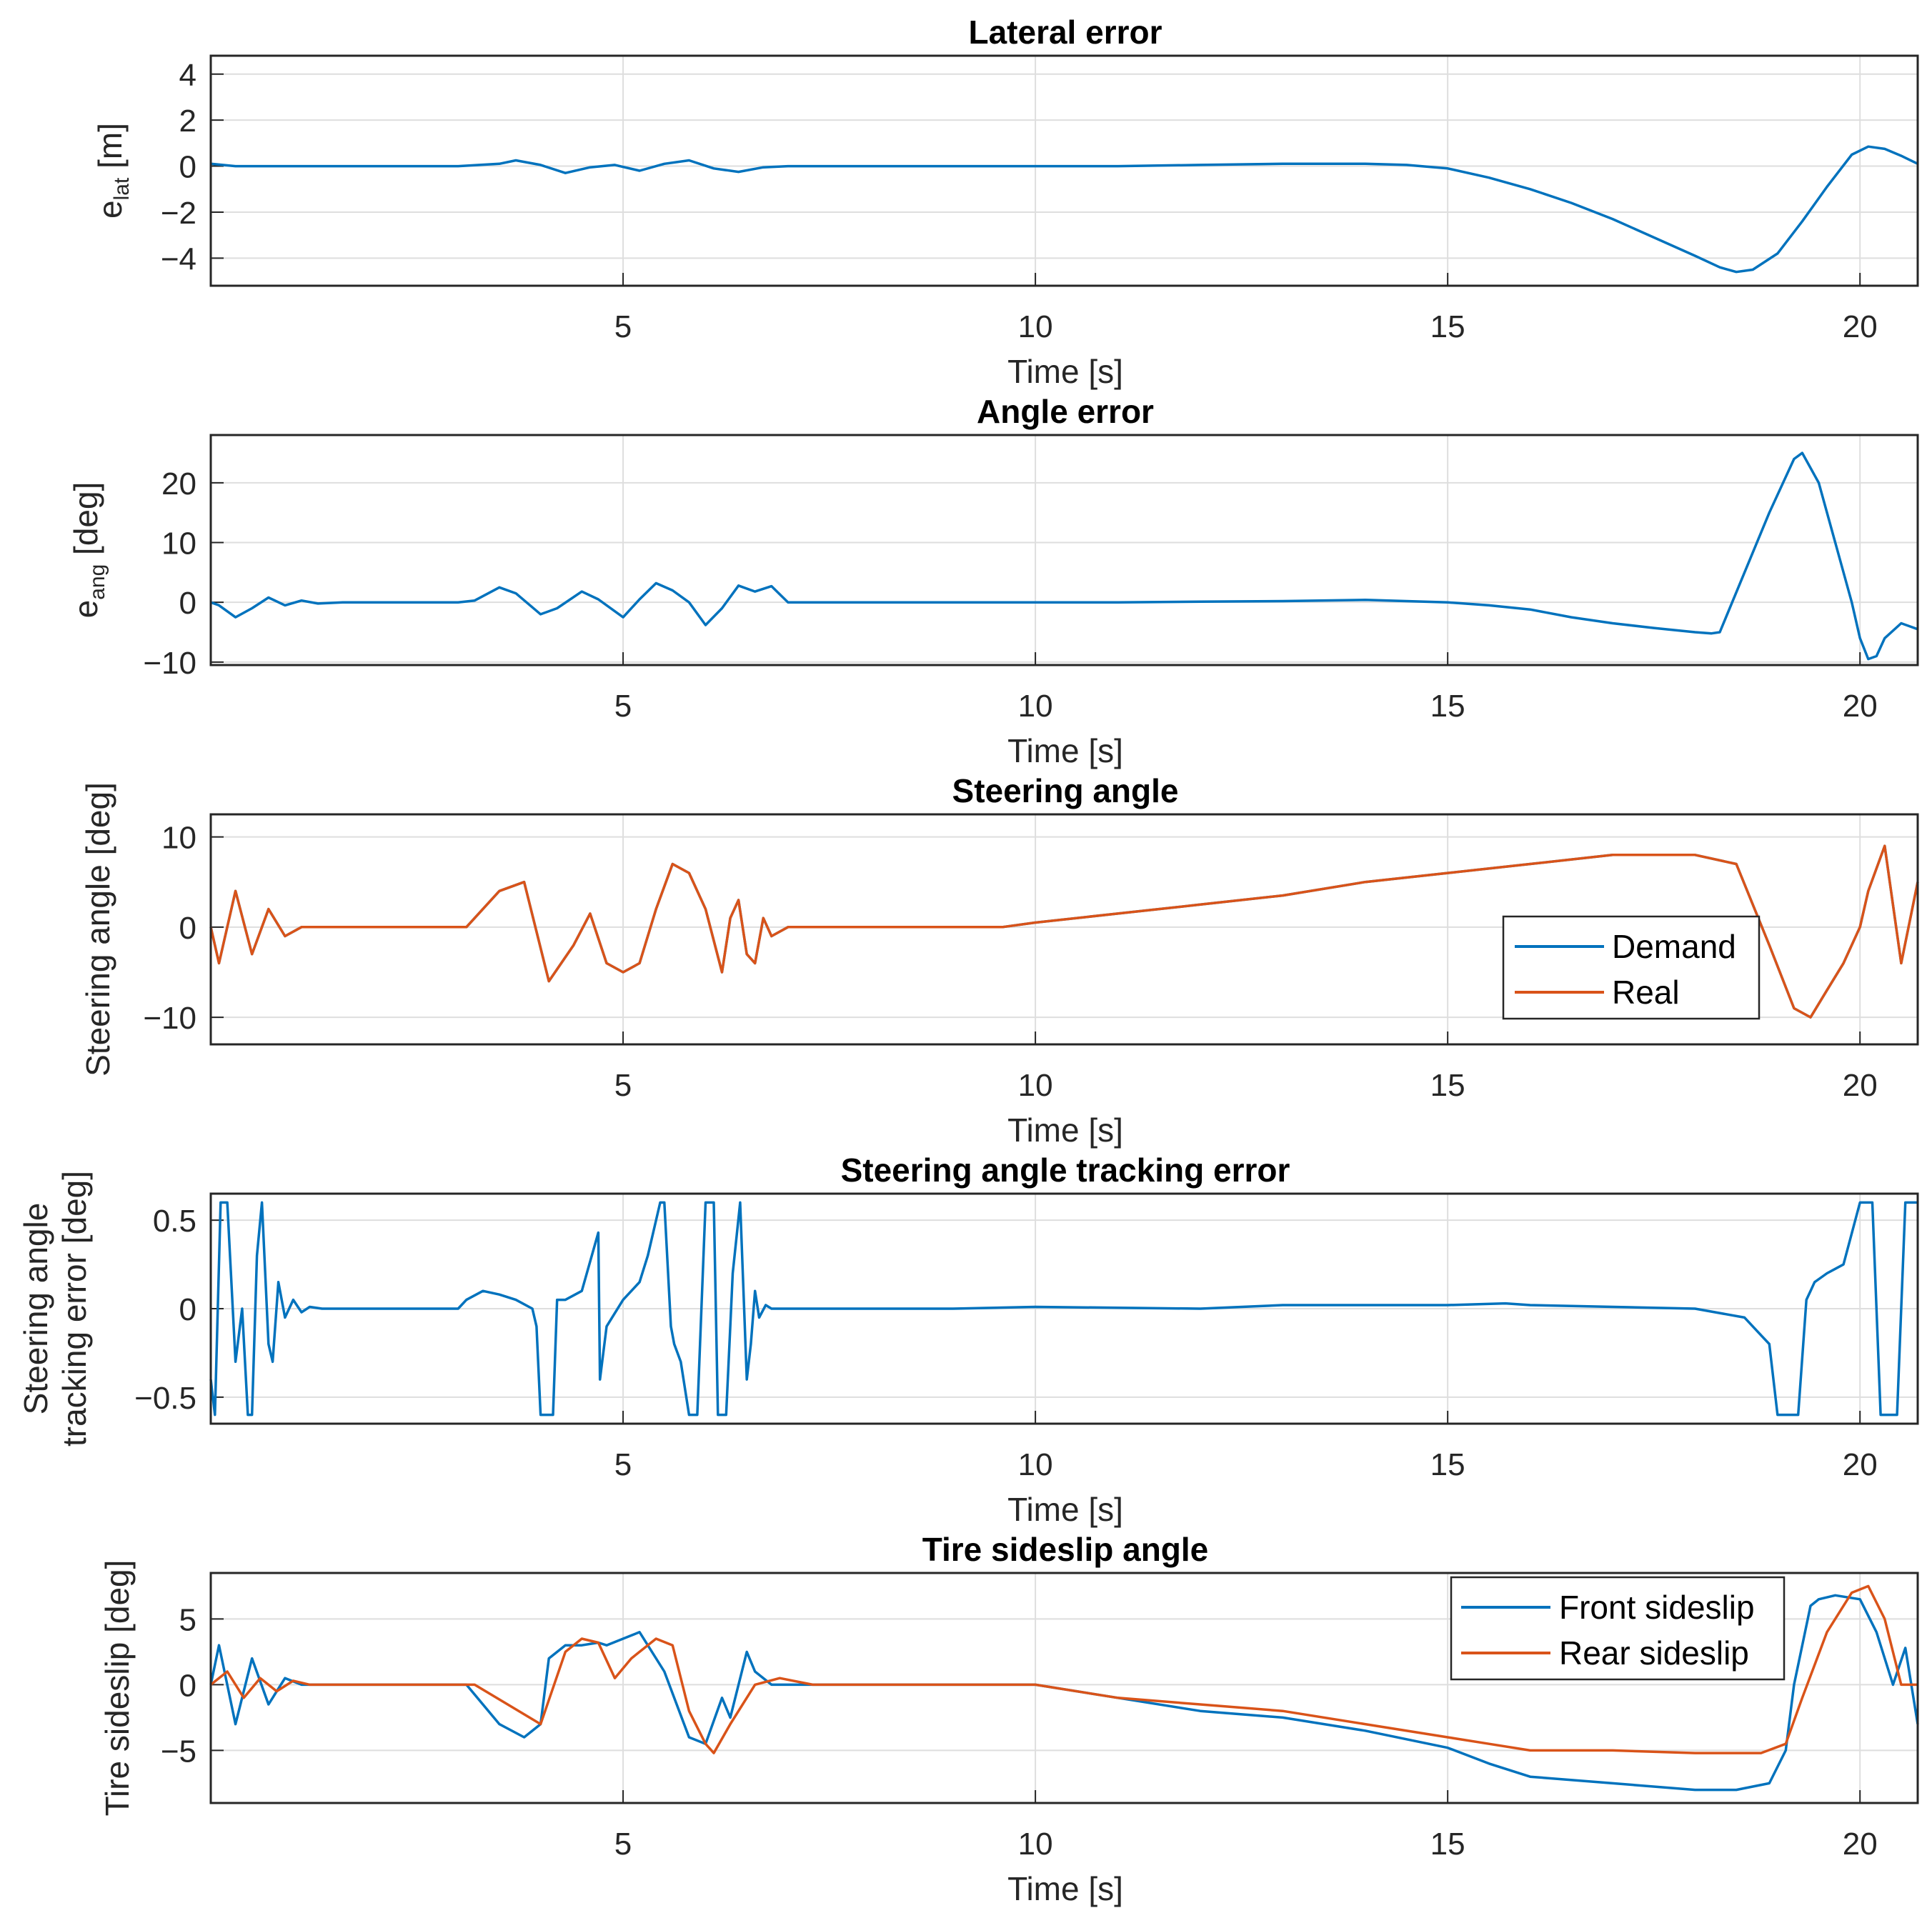 This screenshot has height=1918, width=1932. Describe the element at coordinates (1065, 371) in the screenshot. I see `xlabel-lateral-error: Time [s]` at that location.